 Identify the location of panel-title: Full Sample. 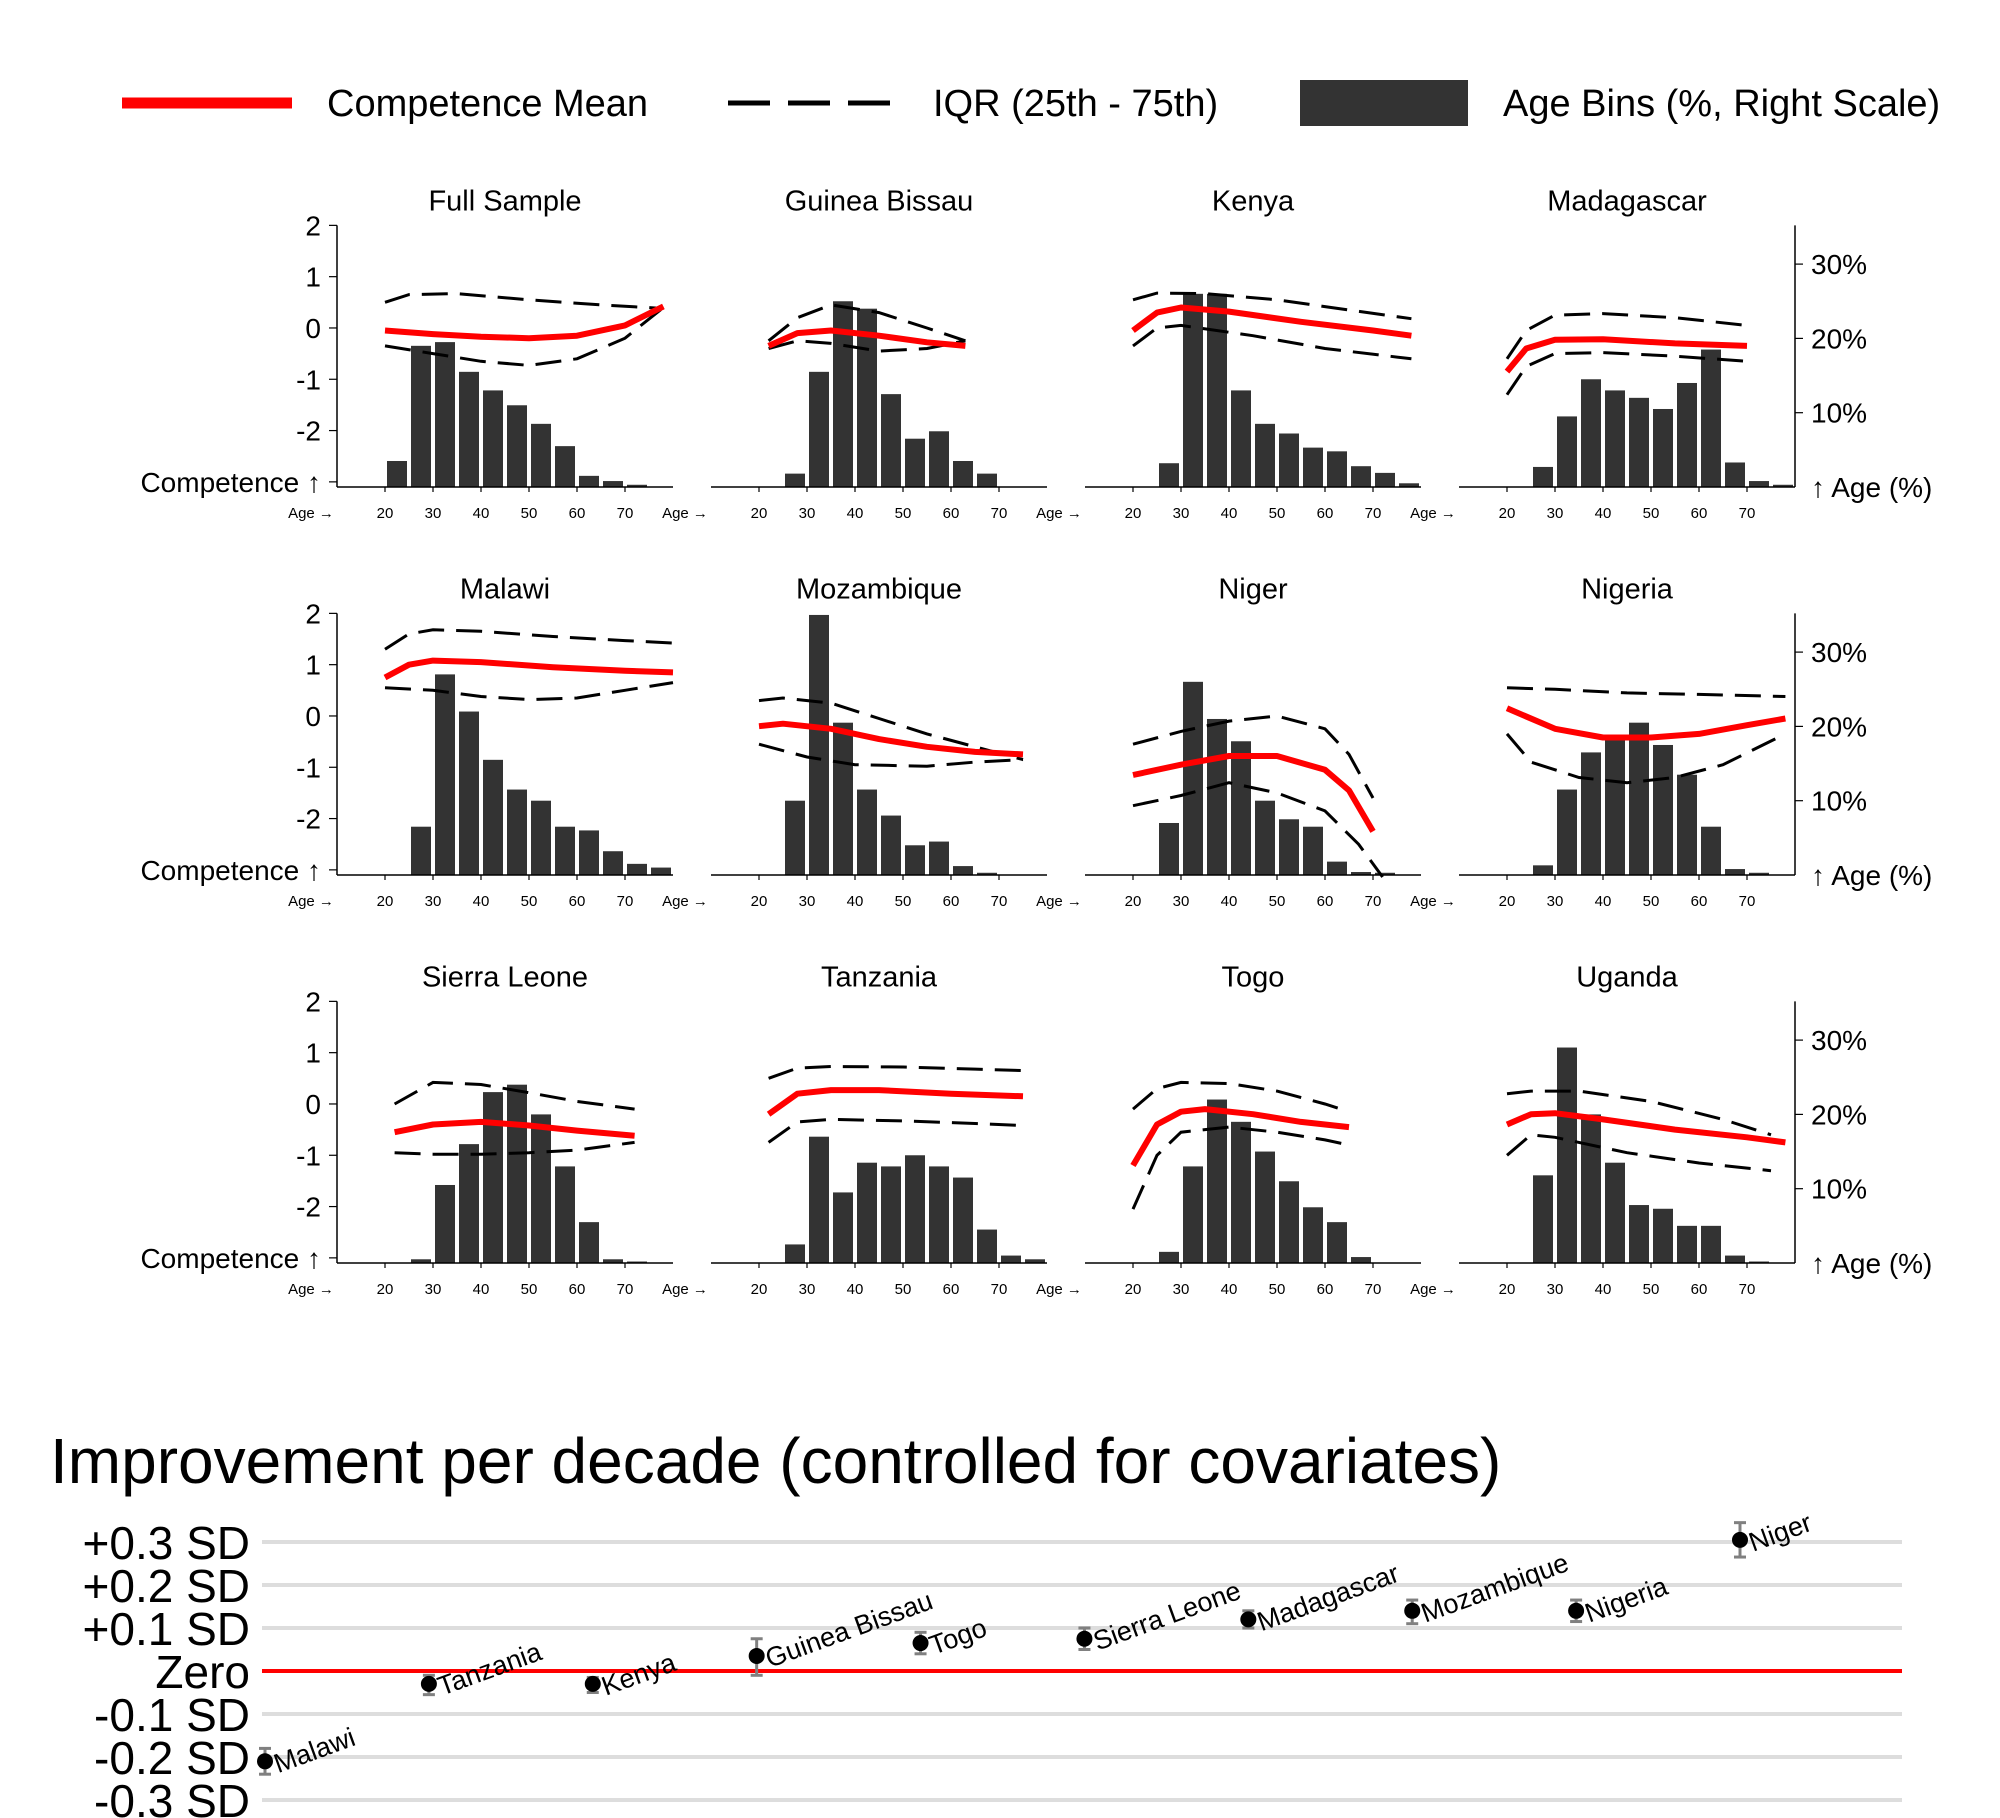
(504, 201).